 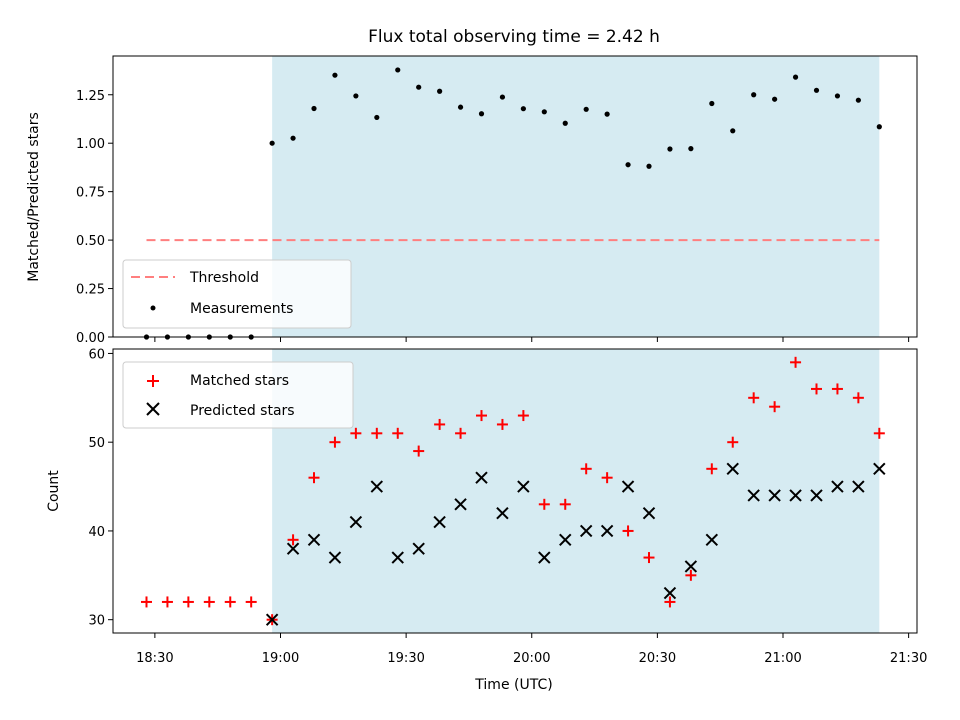 What do you see at coordinates (100, 488) in the screenshot?
I see `bottom-y-ticks: 30 40 50 60` at bounding box center [100, 488].